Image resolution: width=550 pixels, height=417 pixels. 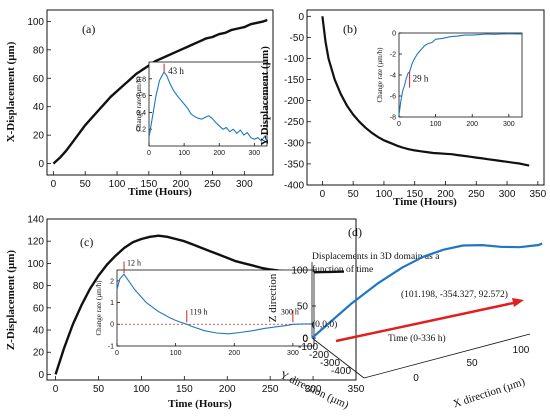 What do you see at coordinates (86, 184) in the screenshot?
I see `panel-a-xtick-label: 50` at bounding box center [86, 184].